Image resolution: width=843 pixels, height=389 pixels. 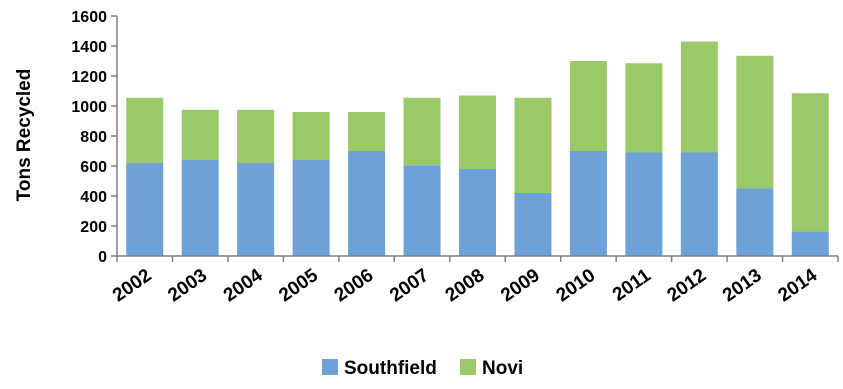 What do you see at coordinates (699, 204) in the screenshot?
I see `bar-southfield-2012` at bounding box center [699, 204].